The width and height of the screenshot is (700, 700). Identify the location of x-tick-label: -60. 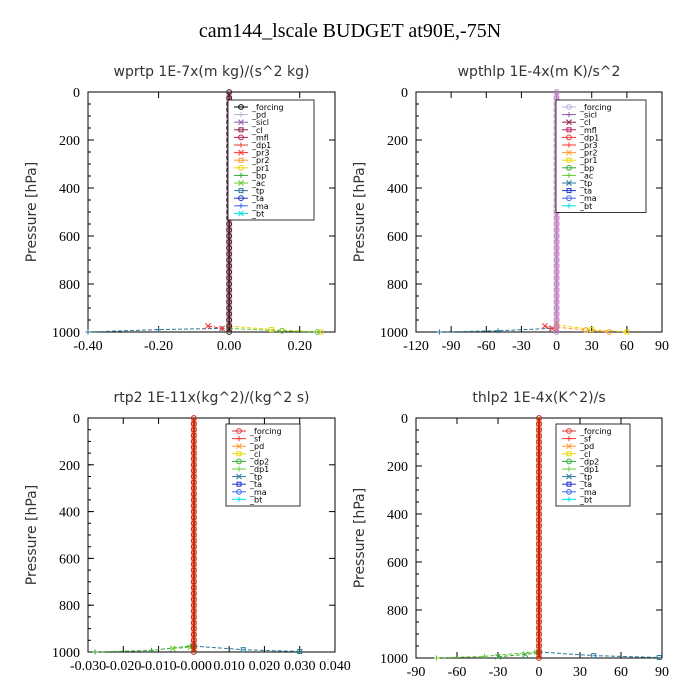
(486, 346).